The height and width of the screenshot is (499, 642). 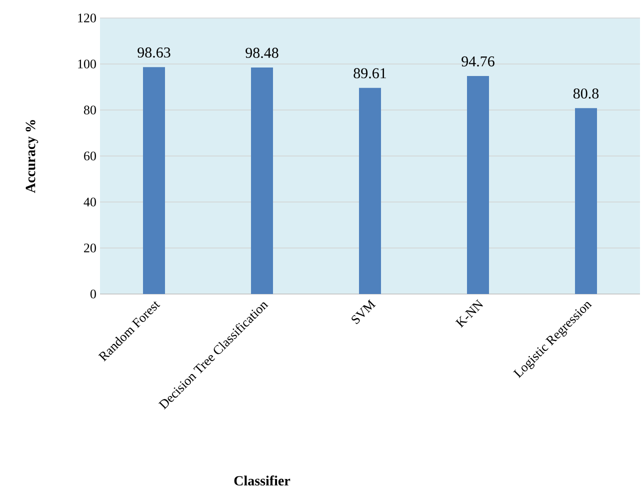 What do you see at coordinates (87, 64) in the screenshot?
I see `y-tick-label: 100` at bounding box center [87, 64].